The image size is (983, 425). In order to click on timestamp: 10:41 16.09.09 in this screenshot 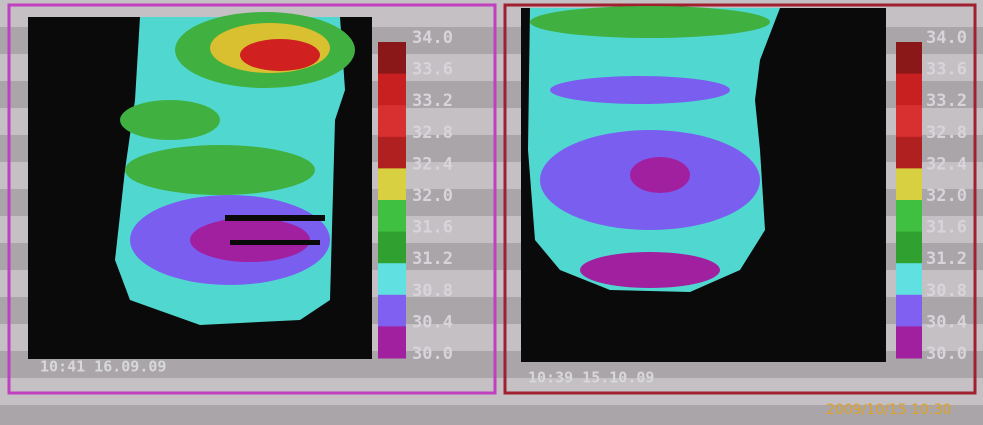, I will do `click(103, 367)`.